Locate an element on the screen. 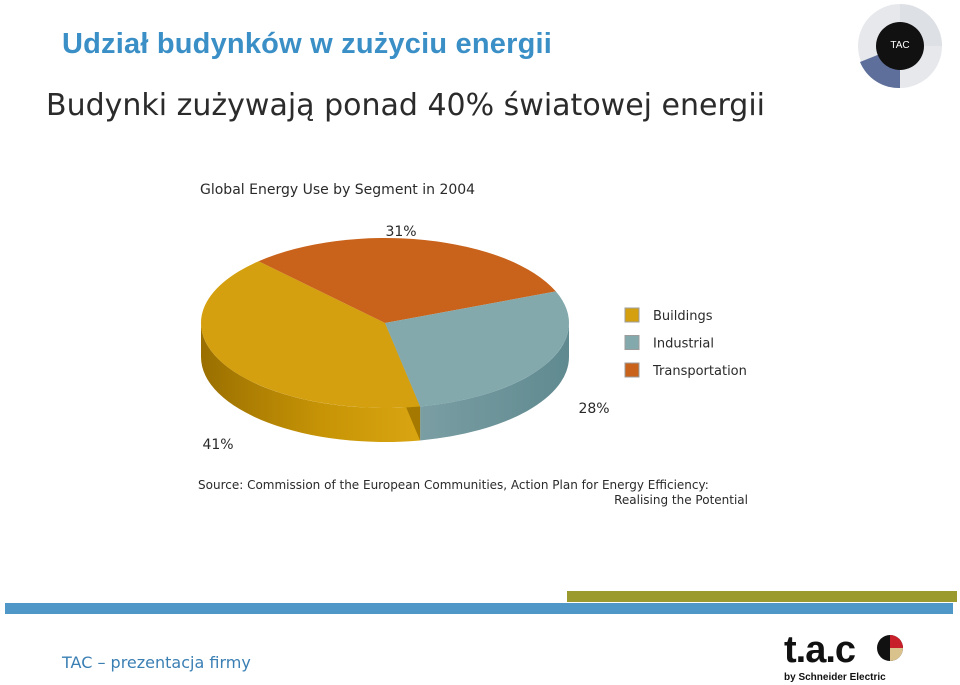  legend-swatch-buildings is located at coordinates (632, 315).